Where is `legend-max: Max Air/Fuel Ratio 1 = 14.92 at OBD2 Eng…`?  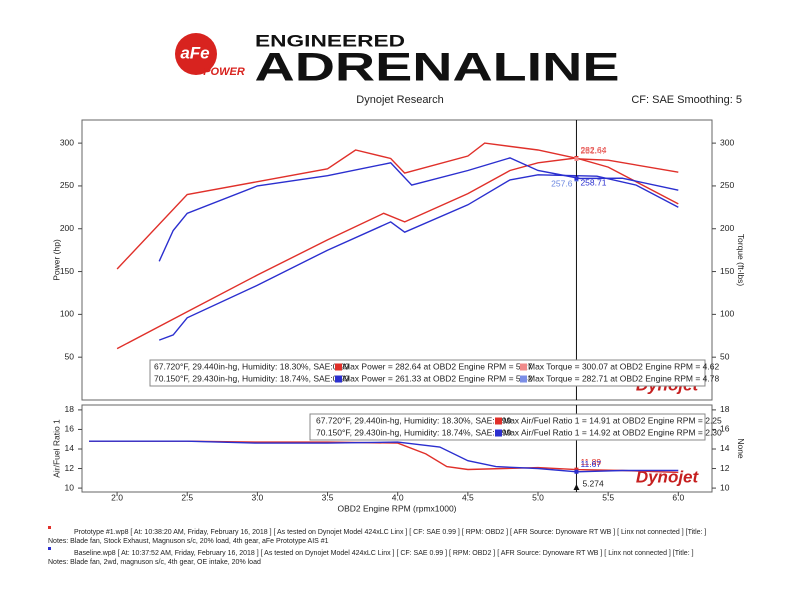 legend-max: Max Air/Fuel Ratio 1 = 14.92 at OBD2 Eng… is located at coordinates (612, 432).